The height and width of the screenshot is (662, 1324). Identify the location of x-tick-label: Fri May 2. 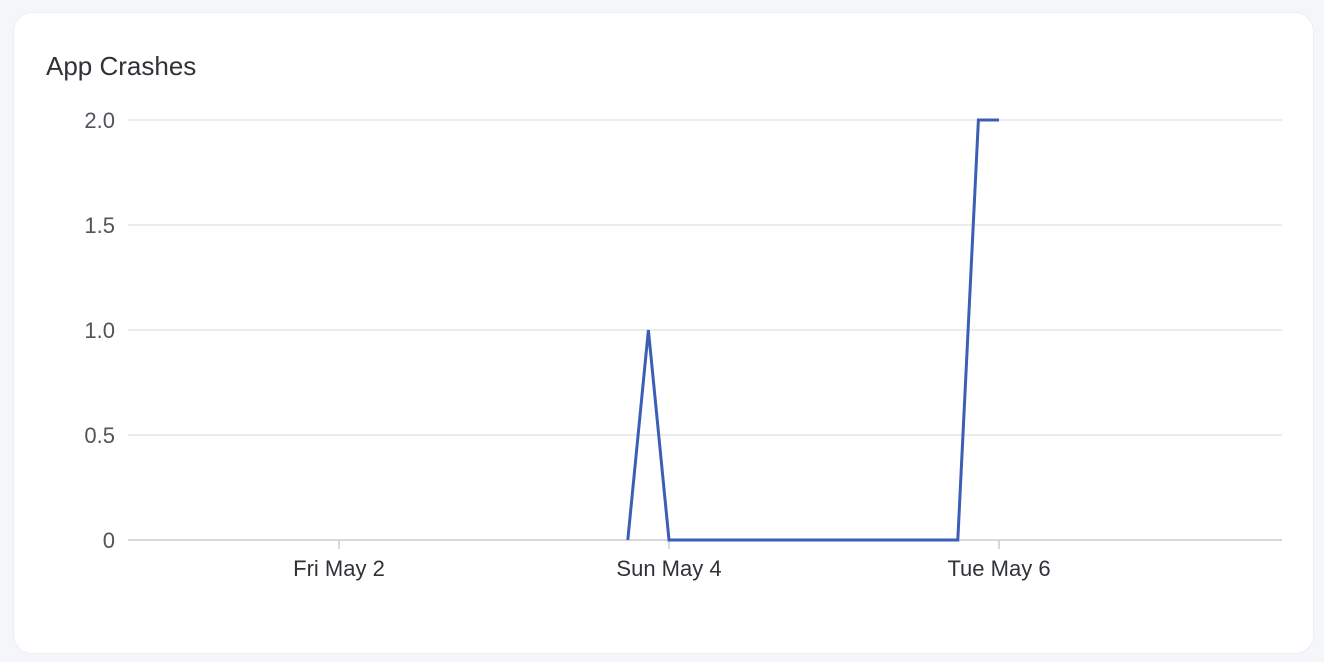
(339, 568).